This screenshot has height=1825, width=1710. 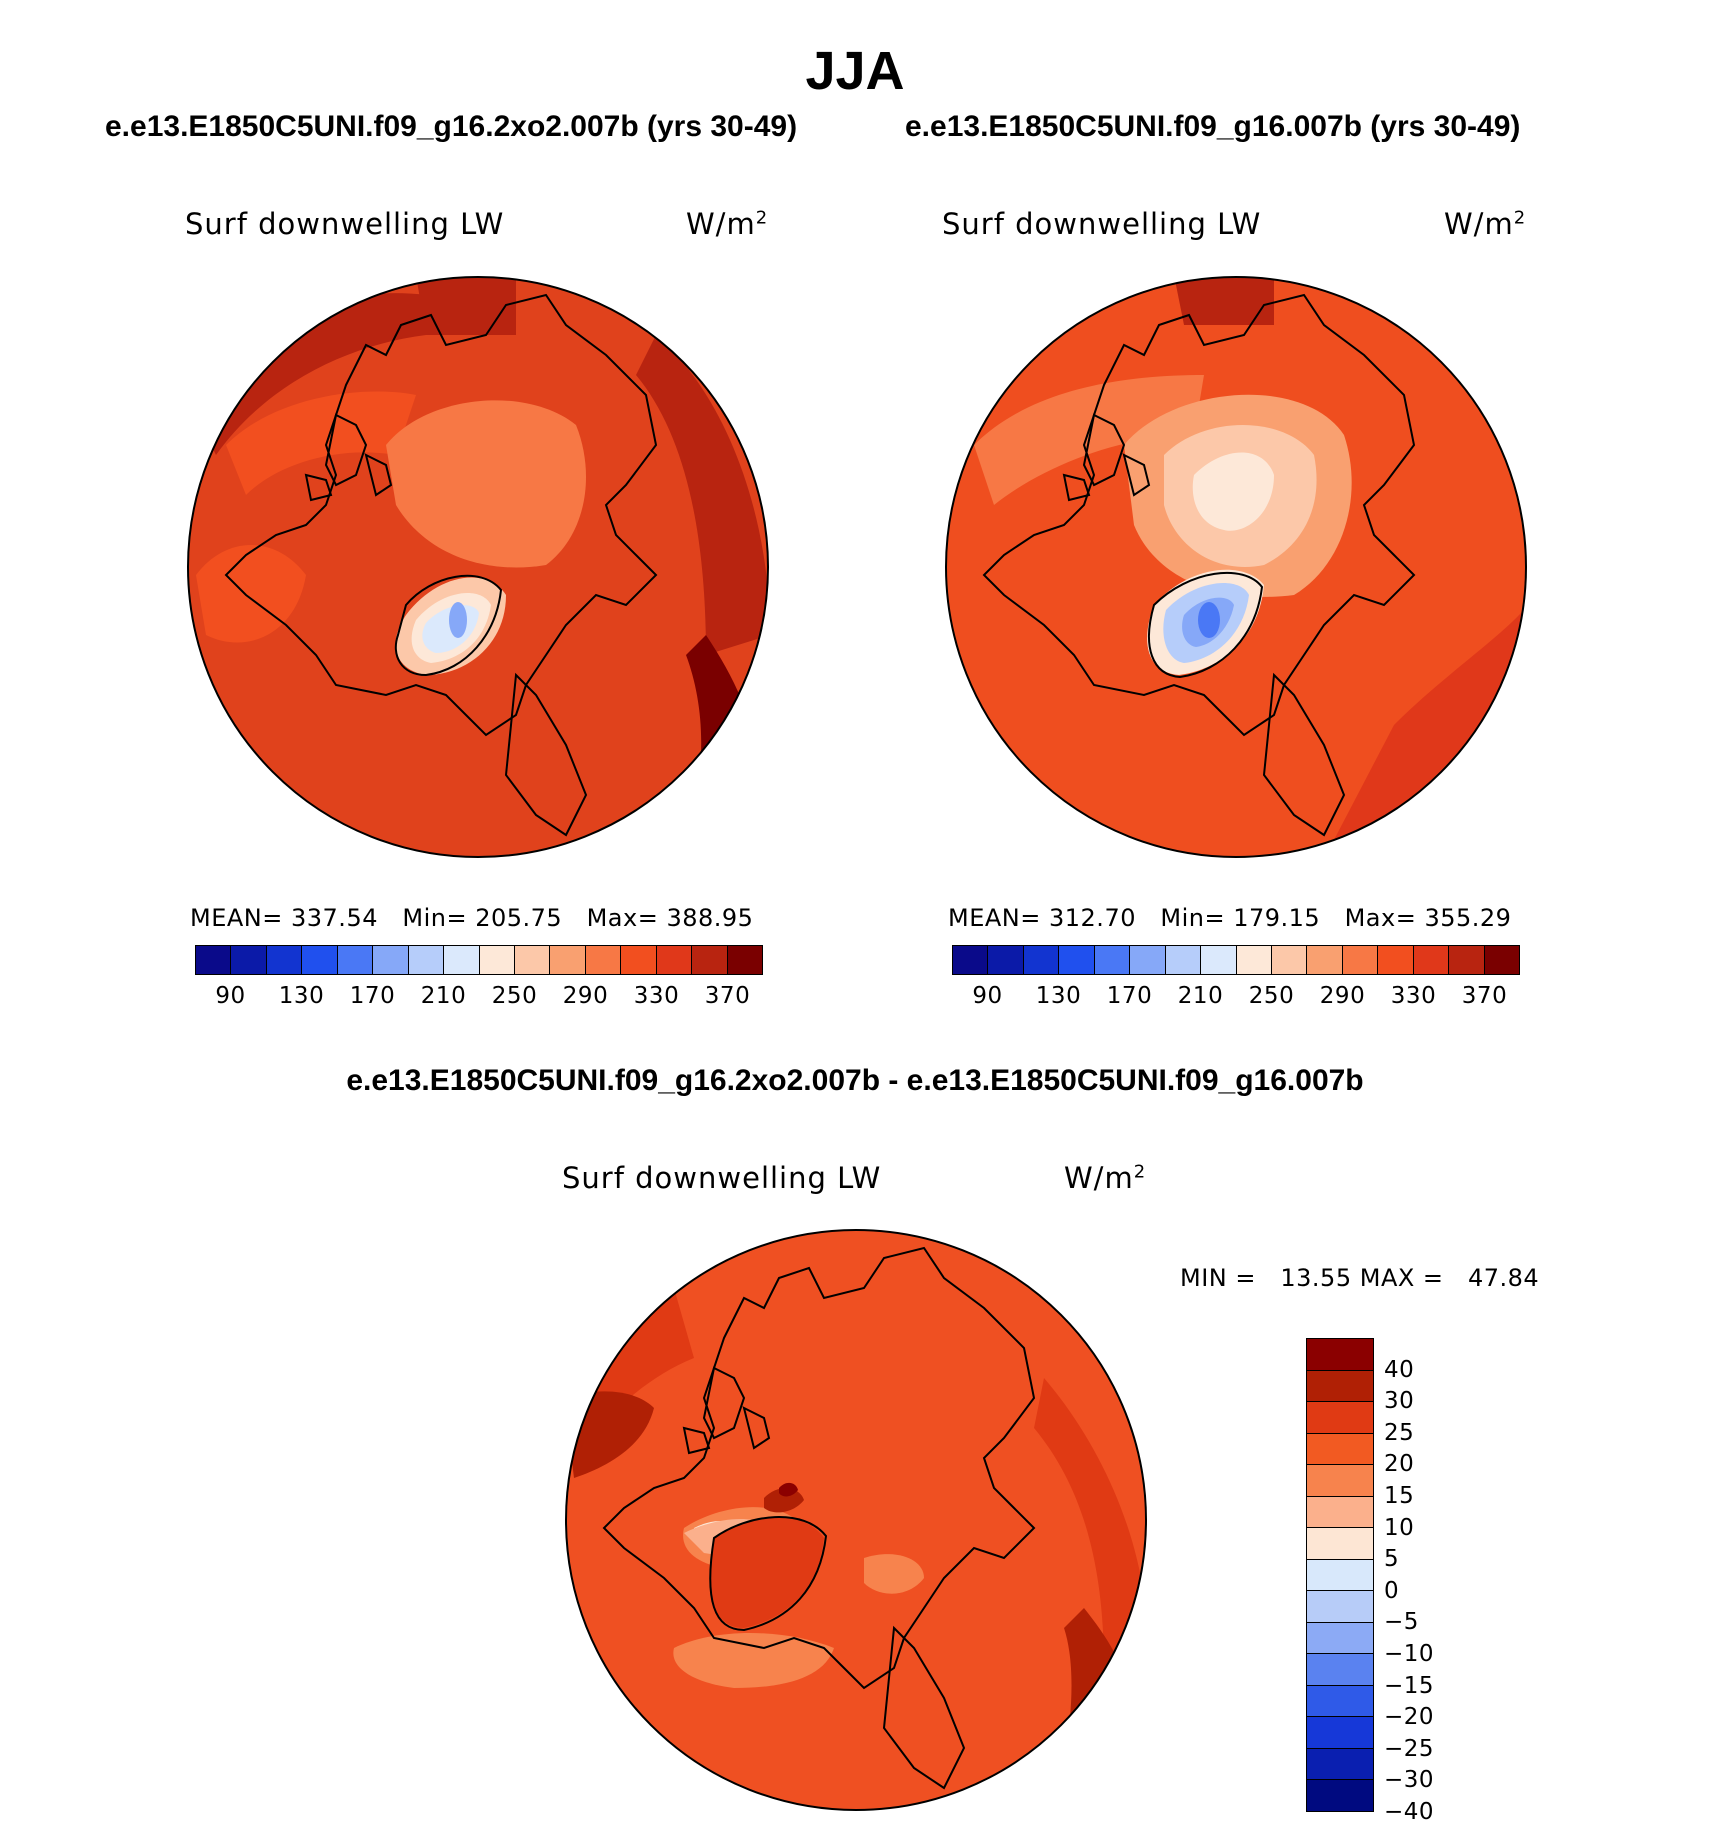 I want to click on diff-colorbar-tick-label: −40, so click(x=1409, y=1812).